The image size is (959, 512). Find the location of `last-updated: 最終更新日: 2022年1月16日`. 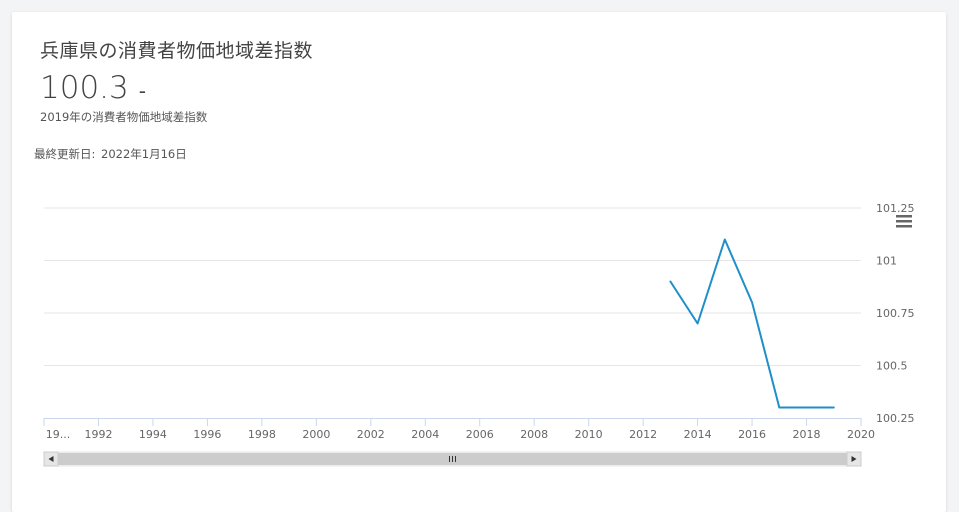

last-updated: 最終更新日: 2022年1月16日 is located at coordinates (111, 154).